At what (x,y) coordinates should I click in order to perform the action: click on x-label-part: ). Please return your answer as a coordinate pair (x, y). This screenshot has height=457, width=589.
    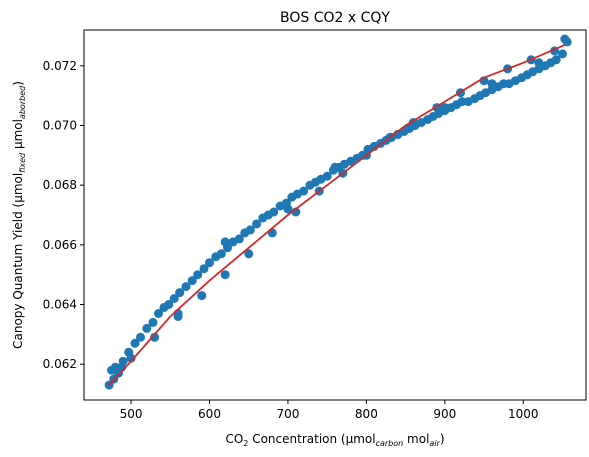
    Looking at the image, I should click on (442, 439).